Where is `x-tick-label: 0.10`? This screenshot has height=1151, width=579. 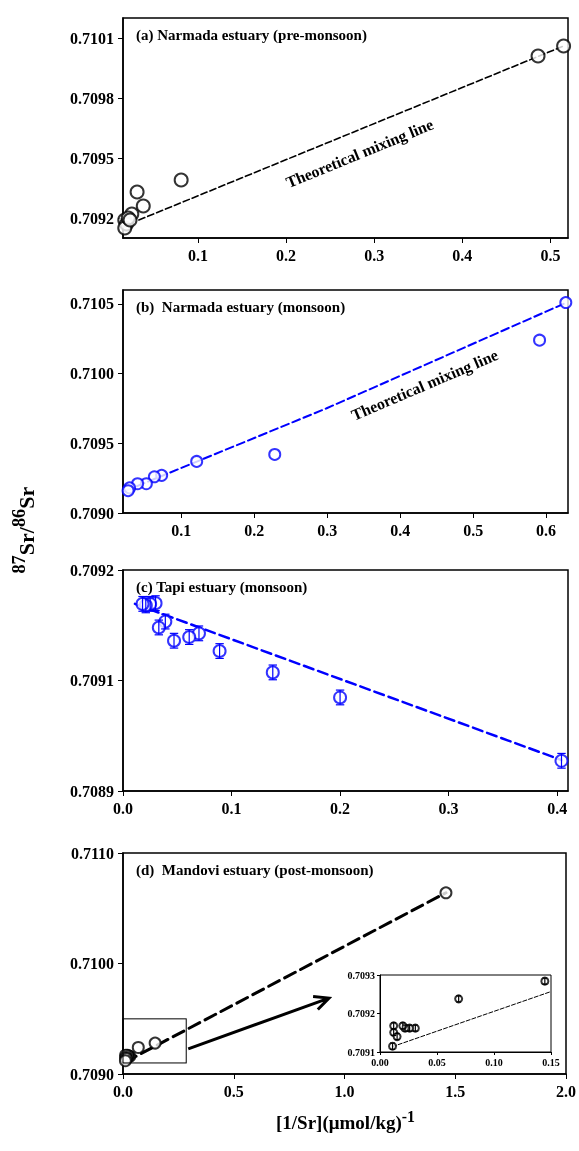 x-tick-label: 0.10 is located at coordinates (494, 1062).